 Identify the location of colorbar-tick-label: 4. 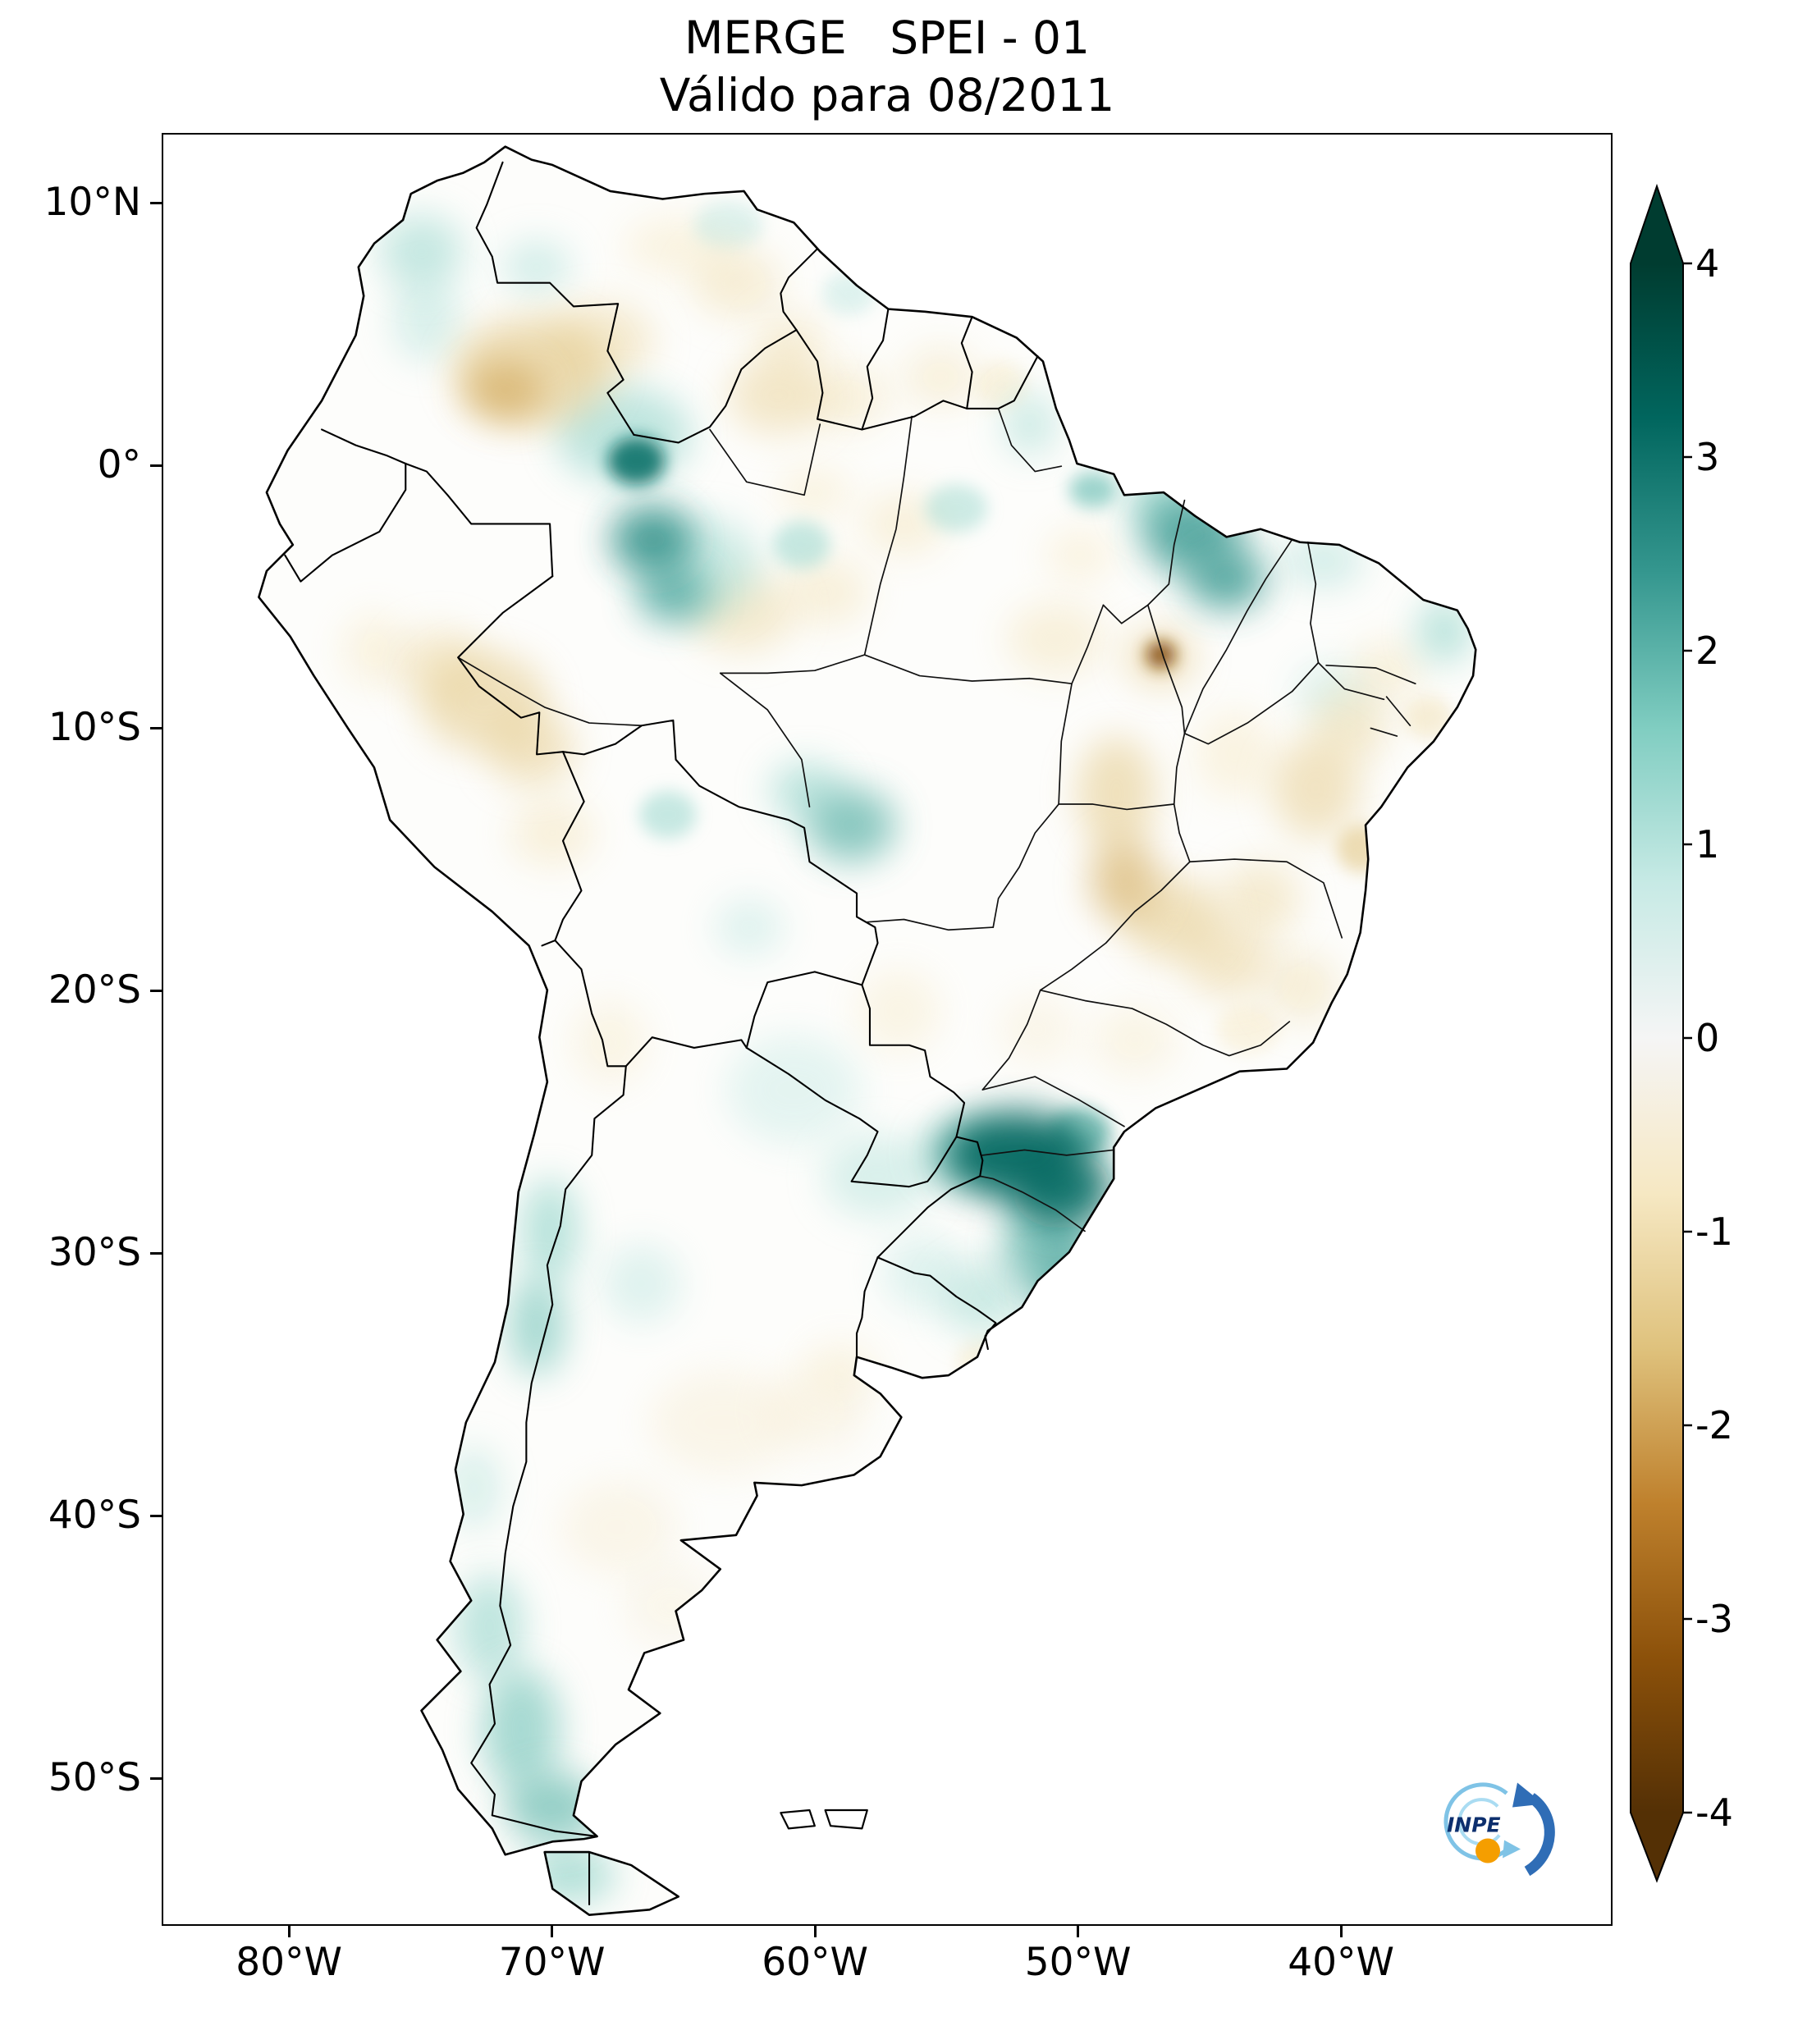
(1707, 263).